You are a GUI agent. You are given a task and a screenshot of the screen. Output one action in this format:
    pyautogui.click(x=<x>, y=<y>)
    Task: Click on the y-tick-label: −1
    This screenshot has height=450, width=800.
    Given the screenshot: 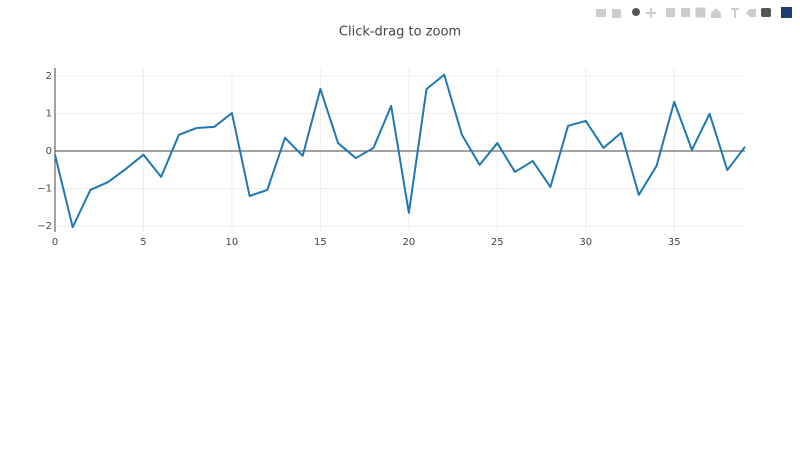 What is the action you would take?
    pyautogui.click(x=44, y=188)
    